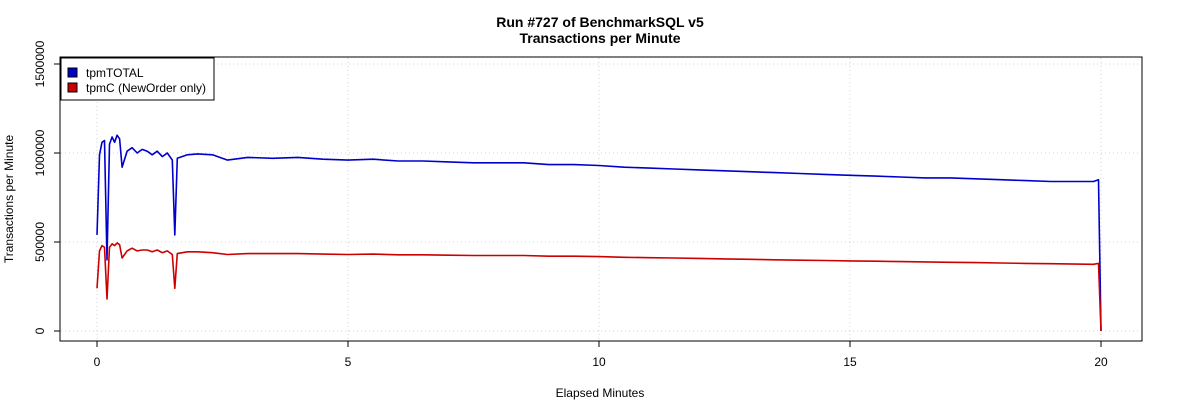 The height and width of the screenshot is (400, 1200). I want to click on x-tick-label: 10, so click(599, 362).